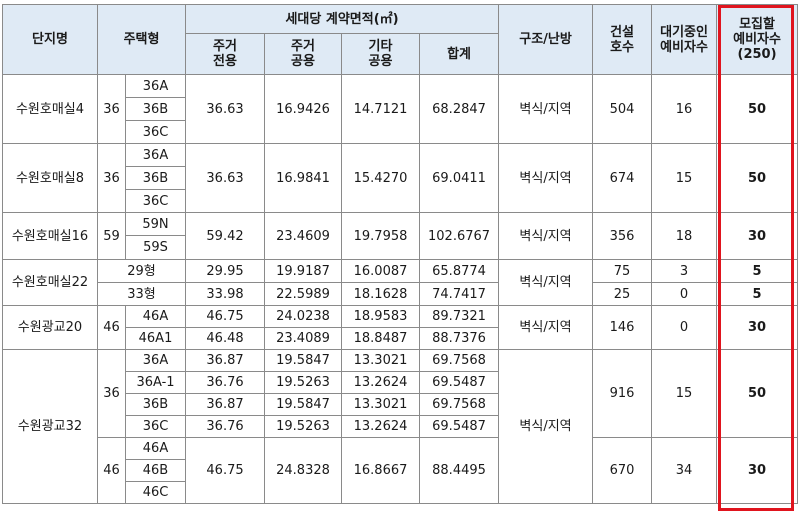 The width and height of the screenshot is (800, 518). Describe the element at coordinates (381, 294) in the screenshot. I see `gita-gongyong: 18.1628` at that location.